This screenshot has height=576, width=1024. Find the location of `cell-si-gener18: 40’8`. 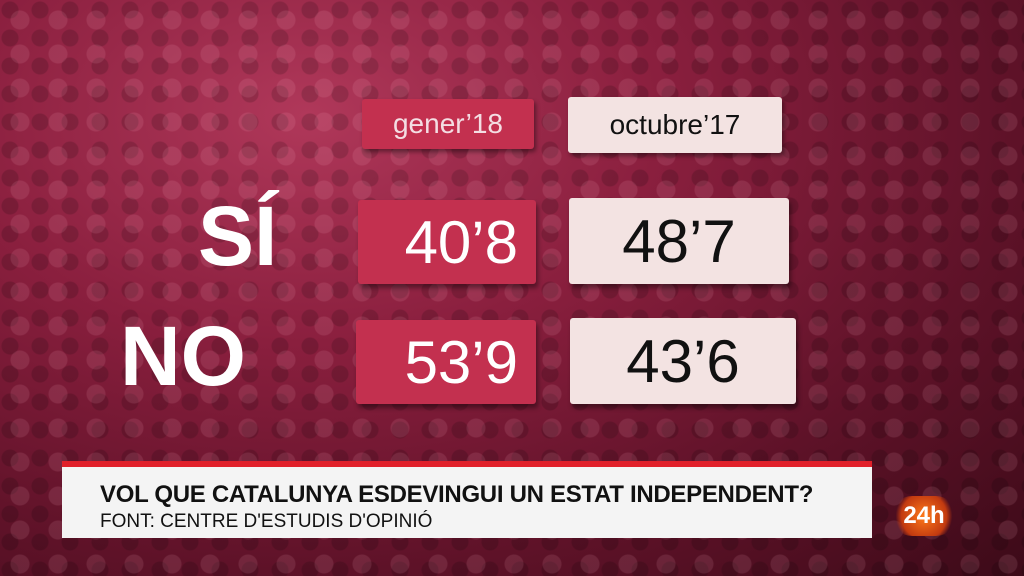

cell-si-gener18: 40’8 is located at coordinates (447, 242).